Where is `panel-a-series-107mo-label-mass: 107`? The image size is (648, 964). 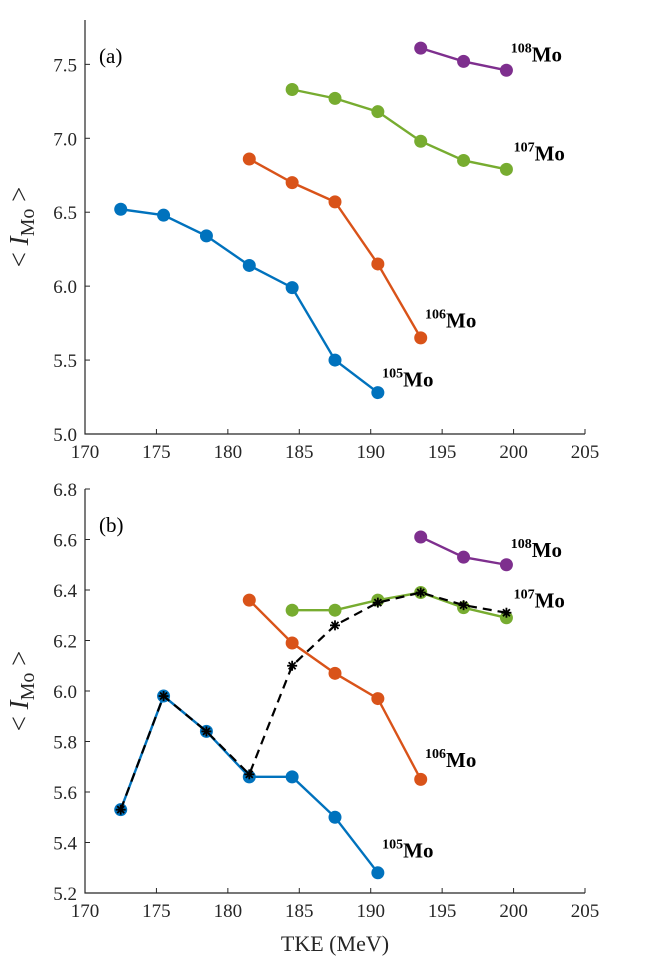
panel-a-series-107mo-label-mass: 107 is located at coordinates (524, 147).